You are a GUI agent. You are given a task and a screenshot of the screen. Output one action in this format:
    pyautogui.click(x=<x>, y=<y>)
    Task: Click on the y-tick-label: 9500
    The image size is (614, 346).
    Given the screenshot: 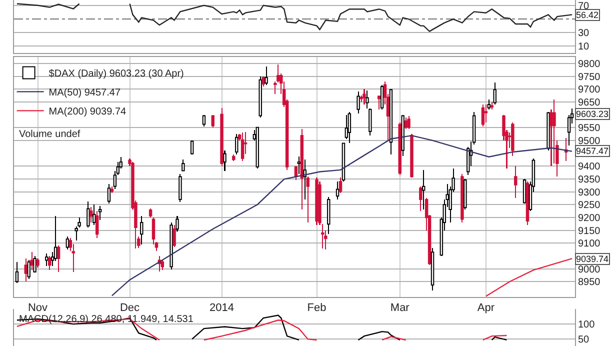 What is the action you would take?
    pyautogui.click(x=589, y=141)
    